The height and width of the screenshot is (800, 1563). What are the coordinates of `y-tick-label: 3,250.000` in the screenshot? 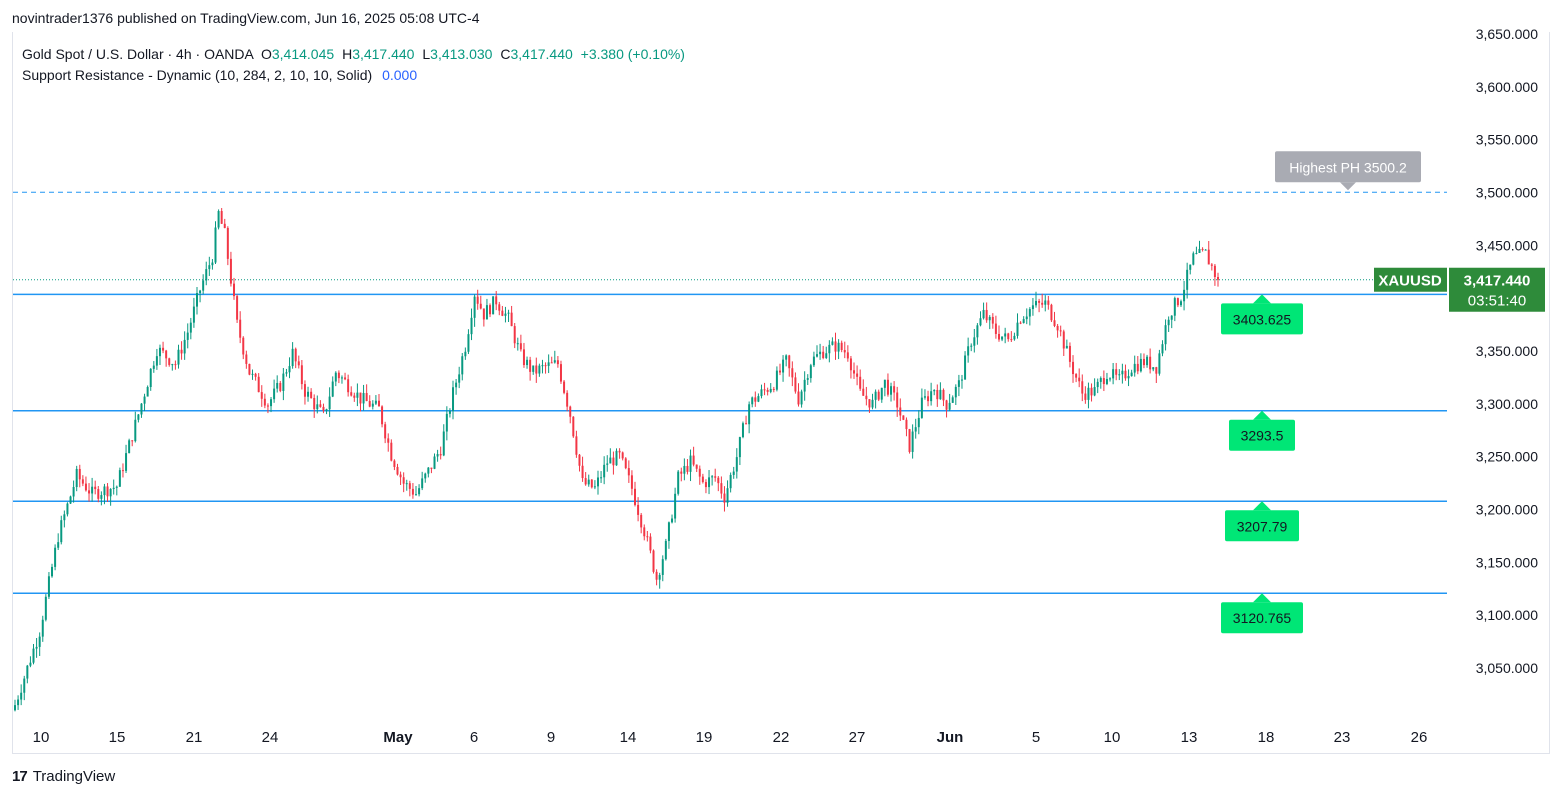 It's located at (1507, 457).